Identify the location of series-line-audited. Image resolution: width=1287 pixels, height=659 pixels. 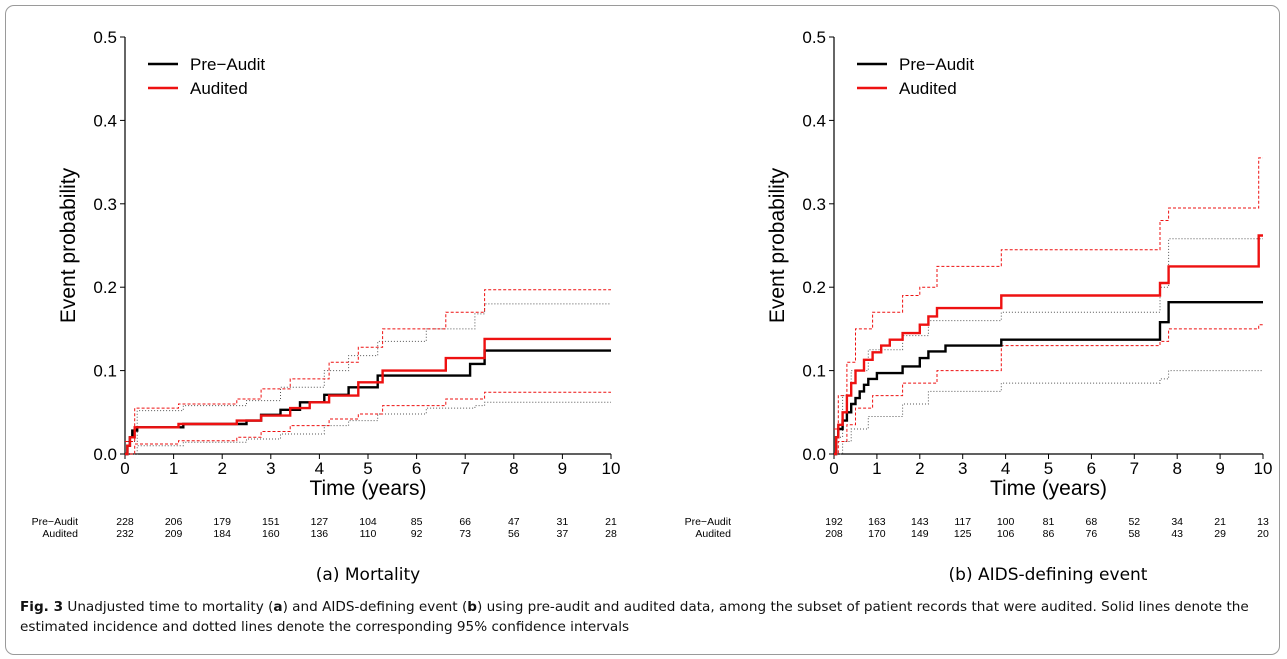
(368, 396).